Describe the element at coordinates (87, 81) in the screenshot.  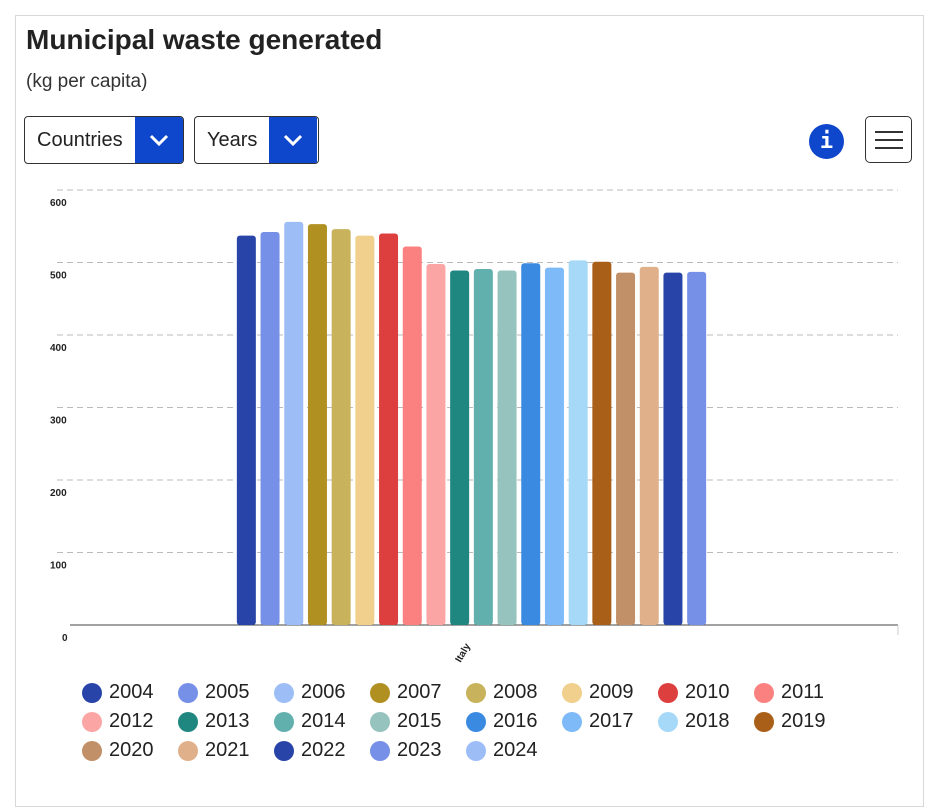
I see `chart-subtitle: (kg per capita)` at that location.